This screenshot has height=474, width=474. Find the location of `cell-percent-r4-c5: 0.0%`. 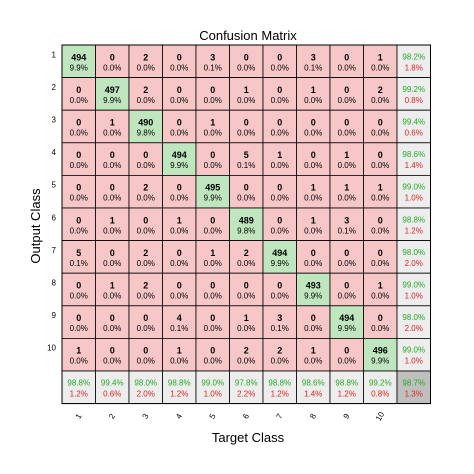

cell-percent-r4-c5: 0.0% is located at coordinates (213, 165).